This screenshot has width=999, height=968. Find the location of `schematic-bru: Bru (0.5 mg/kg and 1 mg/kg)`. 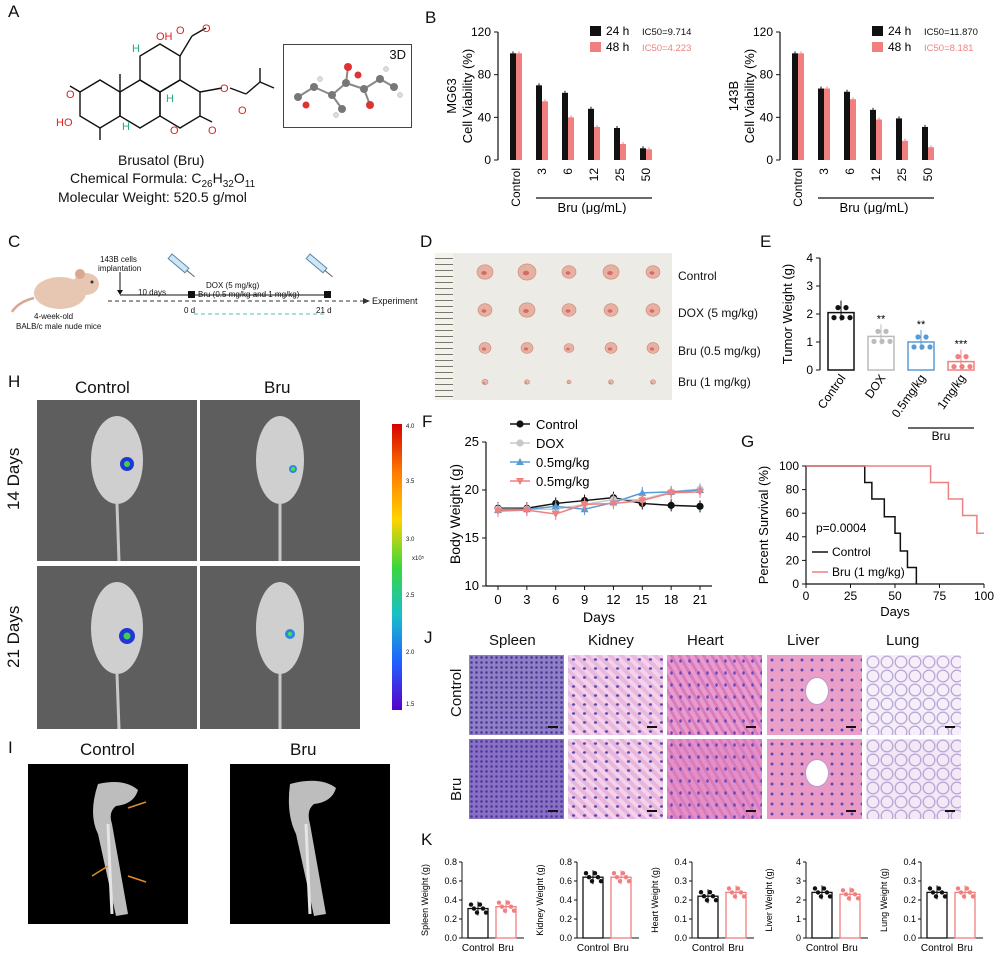

schematic-bru: Bru (0.5 mg/kg and 1 mg/kg) is located at coordinates (249, 294).